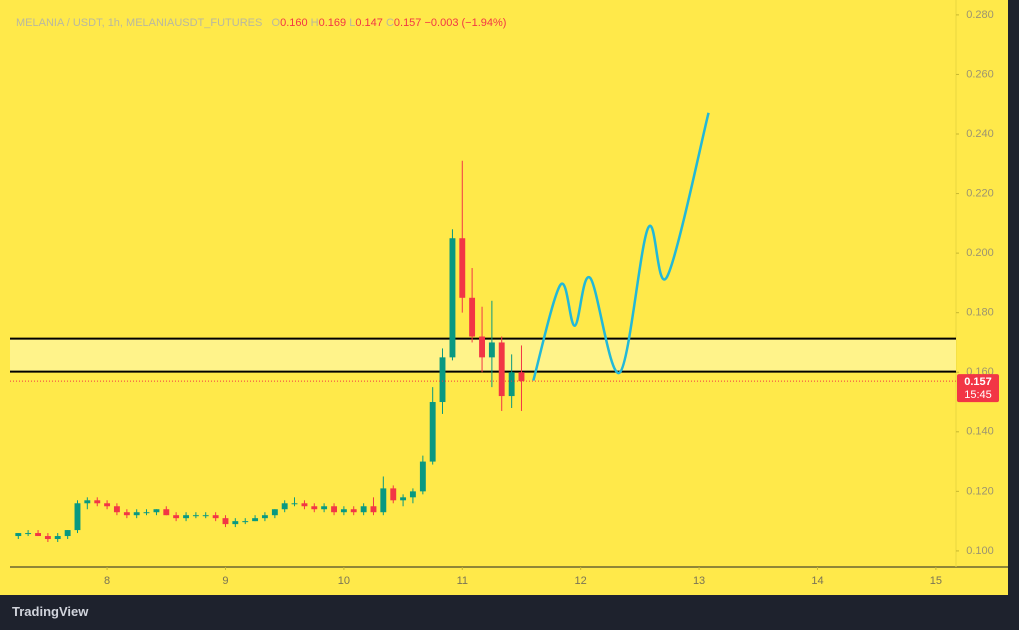  I want to click on y-tick-label: 0.200, so click(980, 253).